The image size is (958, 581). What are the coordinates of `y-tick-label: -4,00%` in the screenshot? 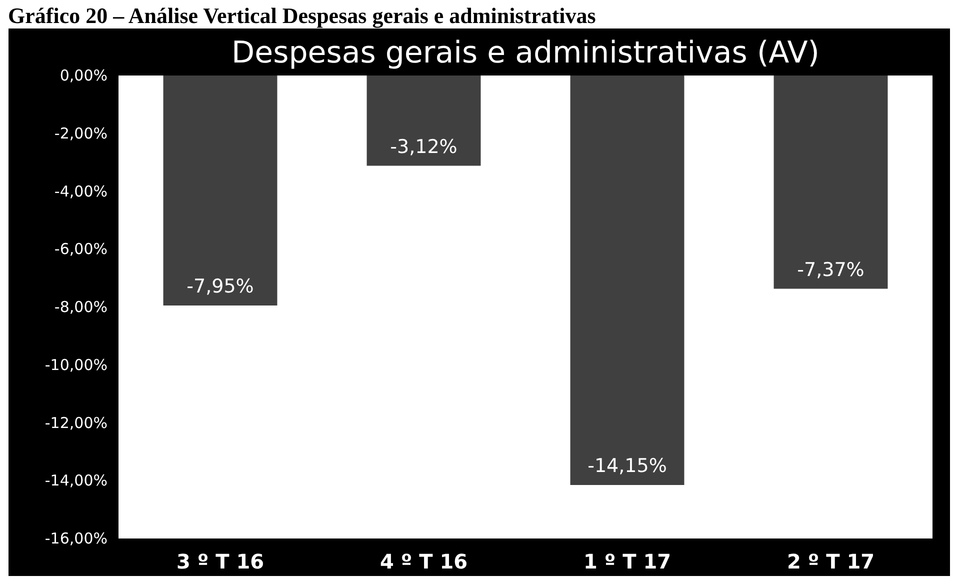 It's located at (81, 191).